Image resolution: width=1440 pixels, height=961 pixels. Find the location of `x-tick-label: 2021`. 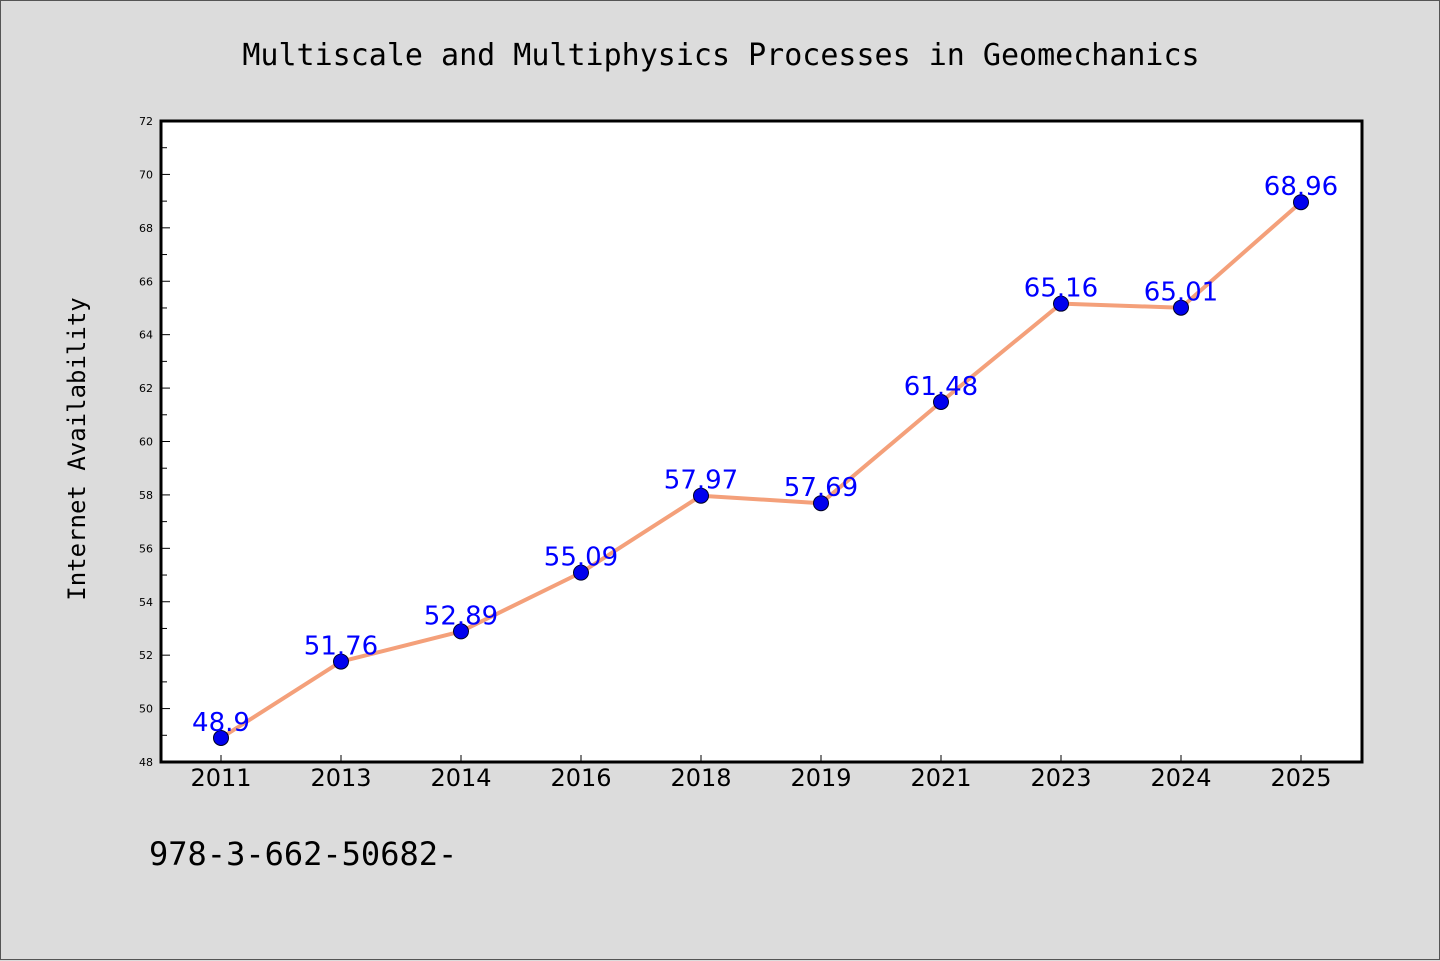

x-tick-label: 2021 is located at coordinates (940, 778).